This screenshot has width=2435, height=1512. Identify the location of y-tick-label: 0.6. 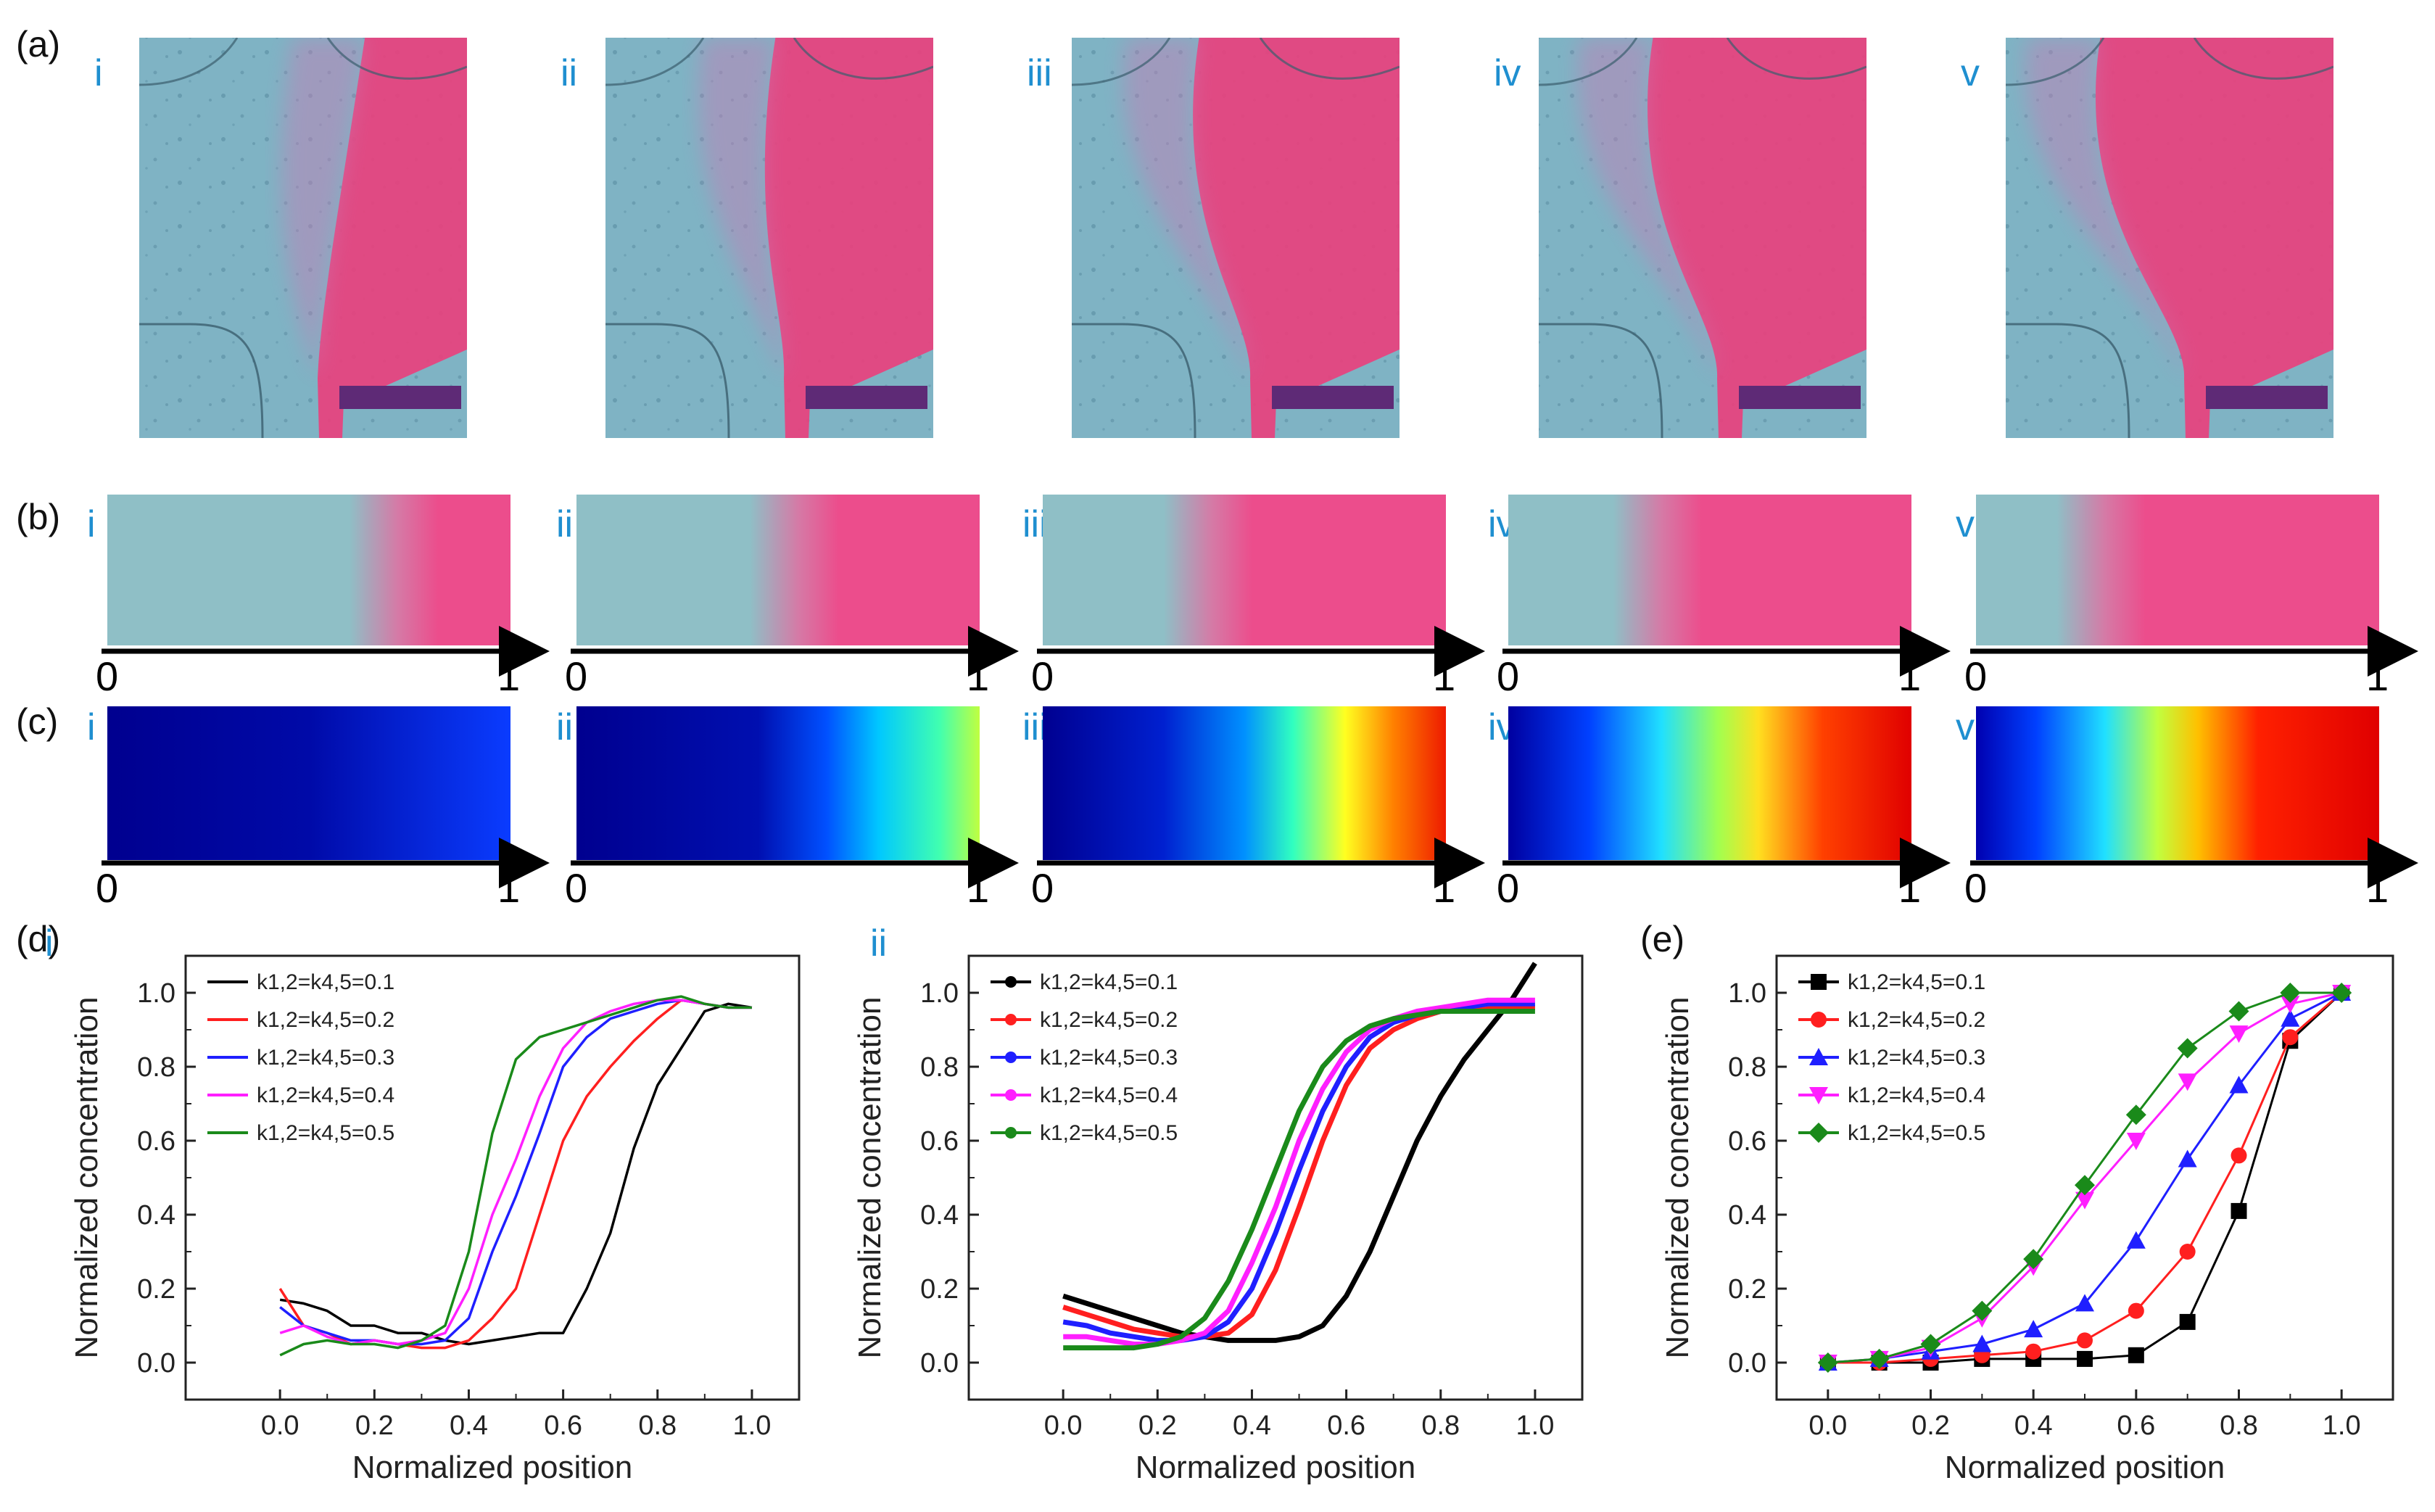
(1747, 1141).